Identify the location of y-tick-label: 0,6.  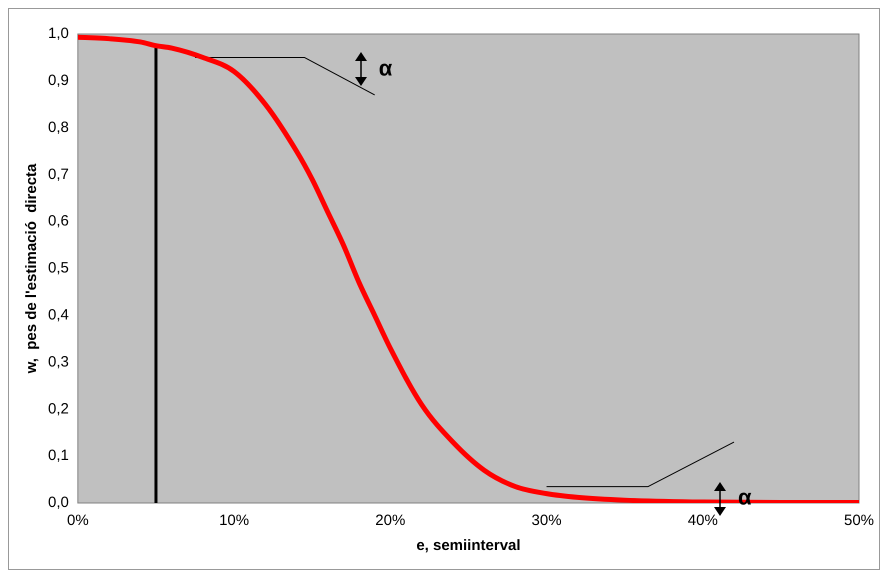
(58, 221).